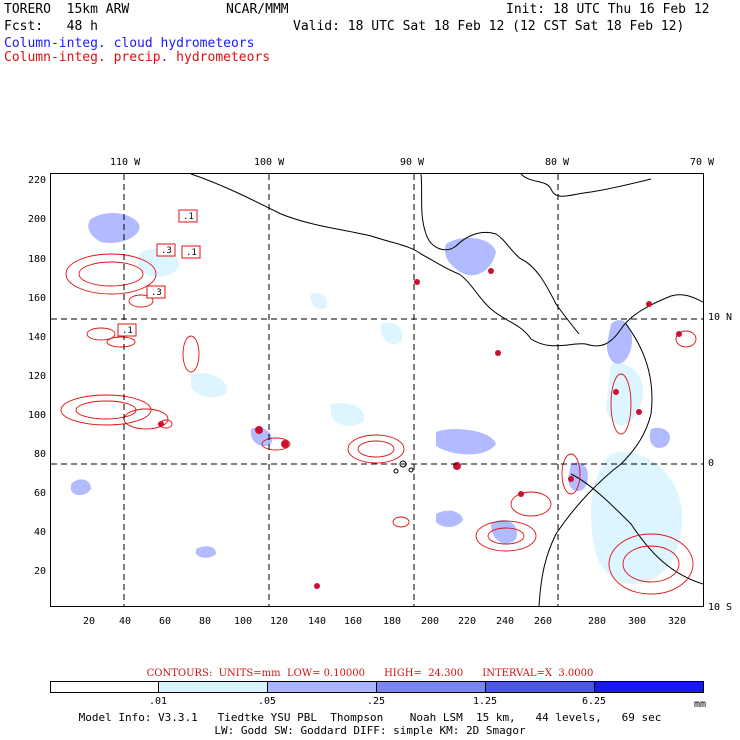 The image size is (740, 740). What do you see at coordinates (595, 465) in the screenshot?
I see `coastline-south-america` at bounding box center [595, 465].